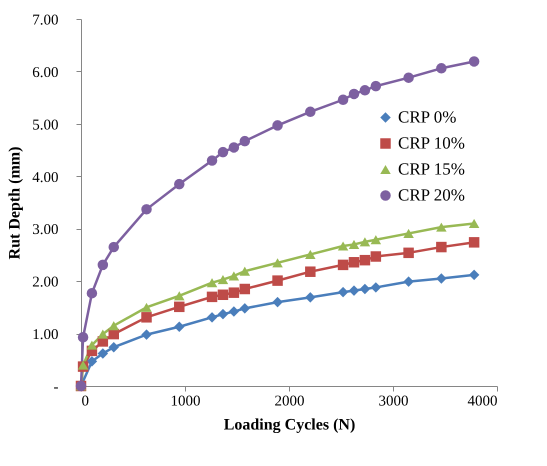 This screenshot has width=547, height=466. I want to click on y-axis-title: Rut Depth (mm), so click(15, 203).